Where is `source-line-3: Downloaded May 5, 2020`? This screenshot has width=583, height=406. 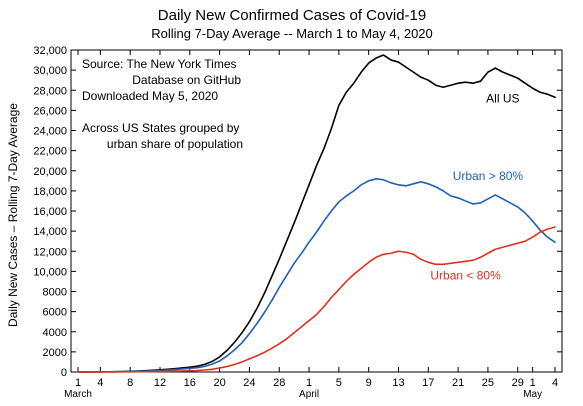 source-line-3: Downloaded May 5, 2020 is located at coordinates (150, 96).